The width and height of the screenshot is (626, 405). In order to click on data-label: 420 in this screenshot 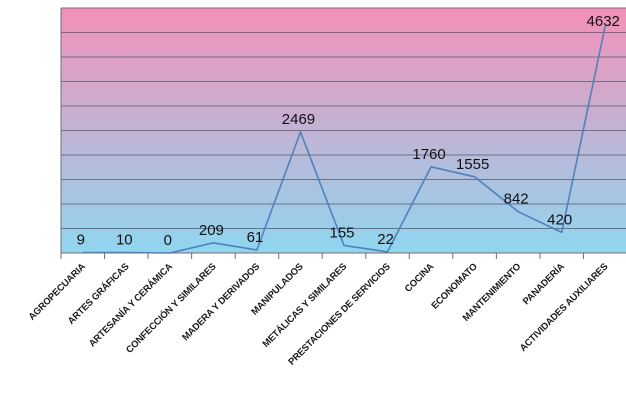, I will do `click(559, 219)`.